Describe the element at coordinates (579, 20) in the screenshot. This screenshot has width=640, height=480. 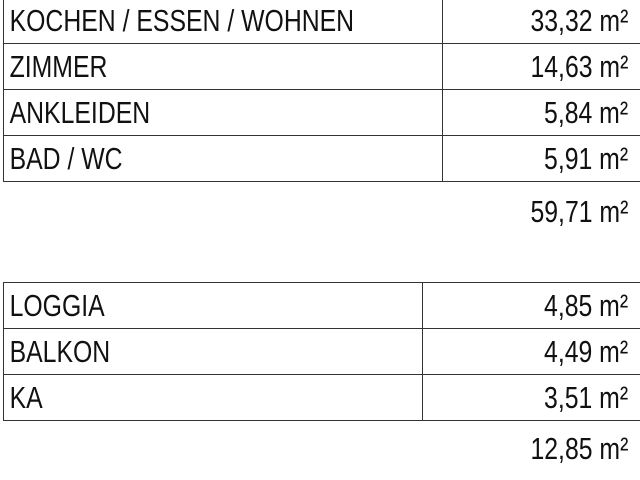
I see `room-area: 33,32 m²` at that location.